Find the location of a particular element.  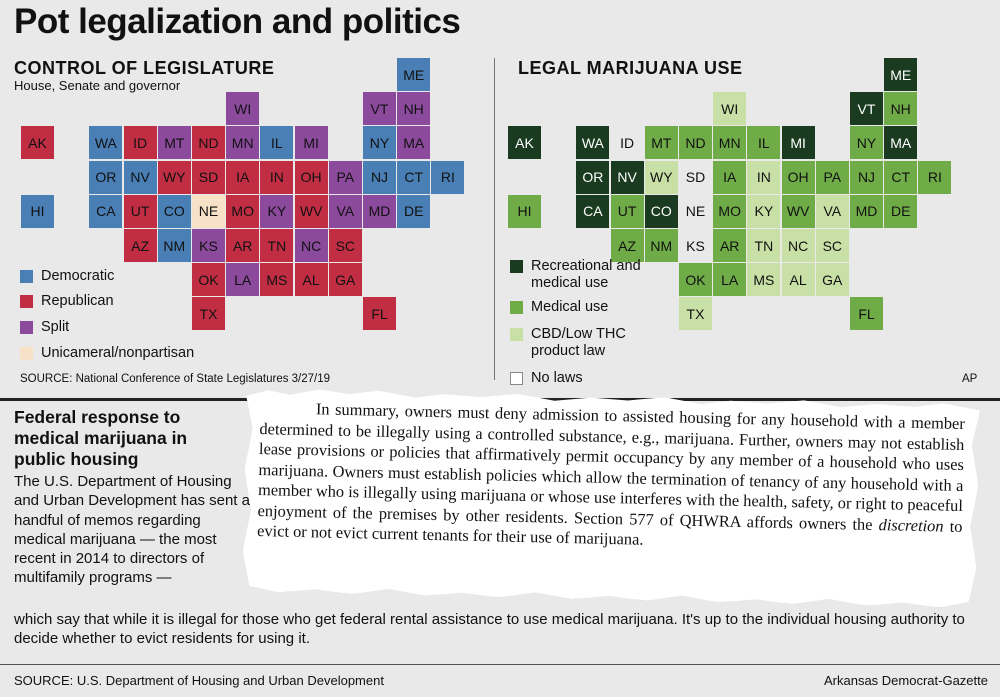

state-tile-mt: MT is located at coordinates (174, 143).